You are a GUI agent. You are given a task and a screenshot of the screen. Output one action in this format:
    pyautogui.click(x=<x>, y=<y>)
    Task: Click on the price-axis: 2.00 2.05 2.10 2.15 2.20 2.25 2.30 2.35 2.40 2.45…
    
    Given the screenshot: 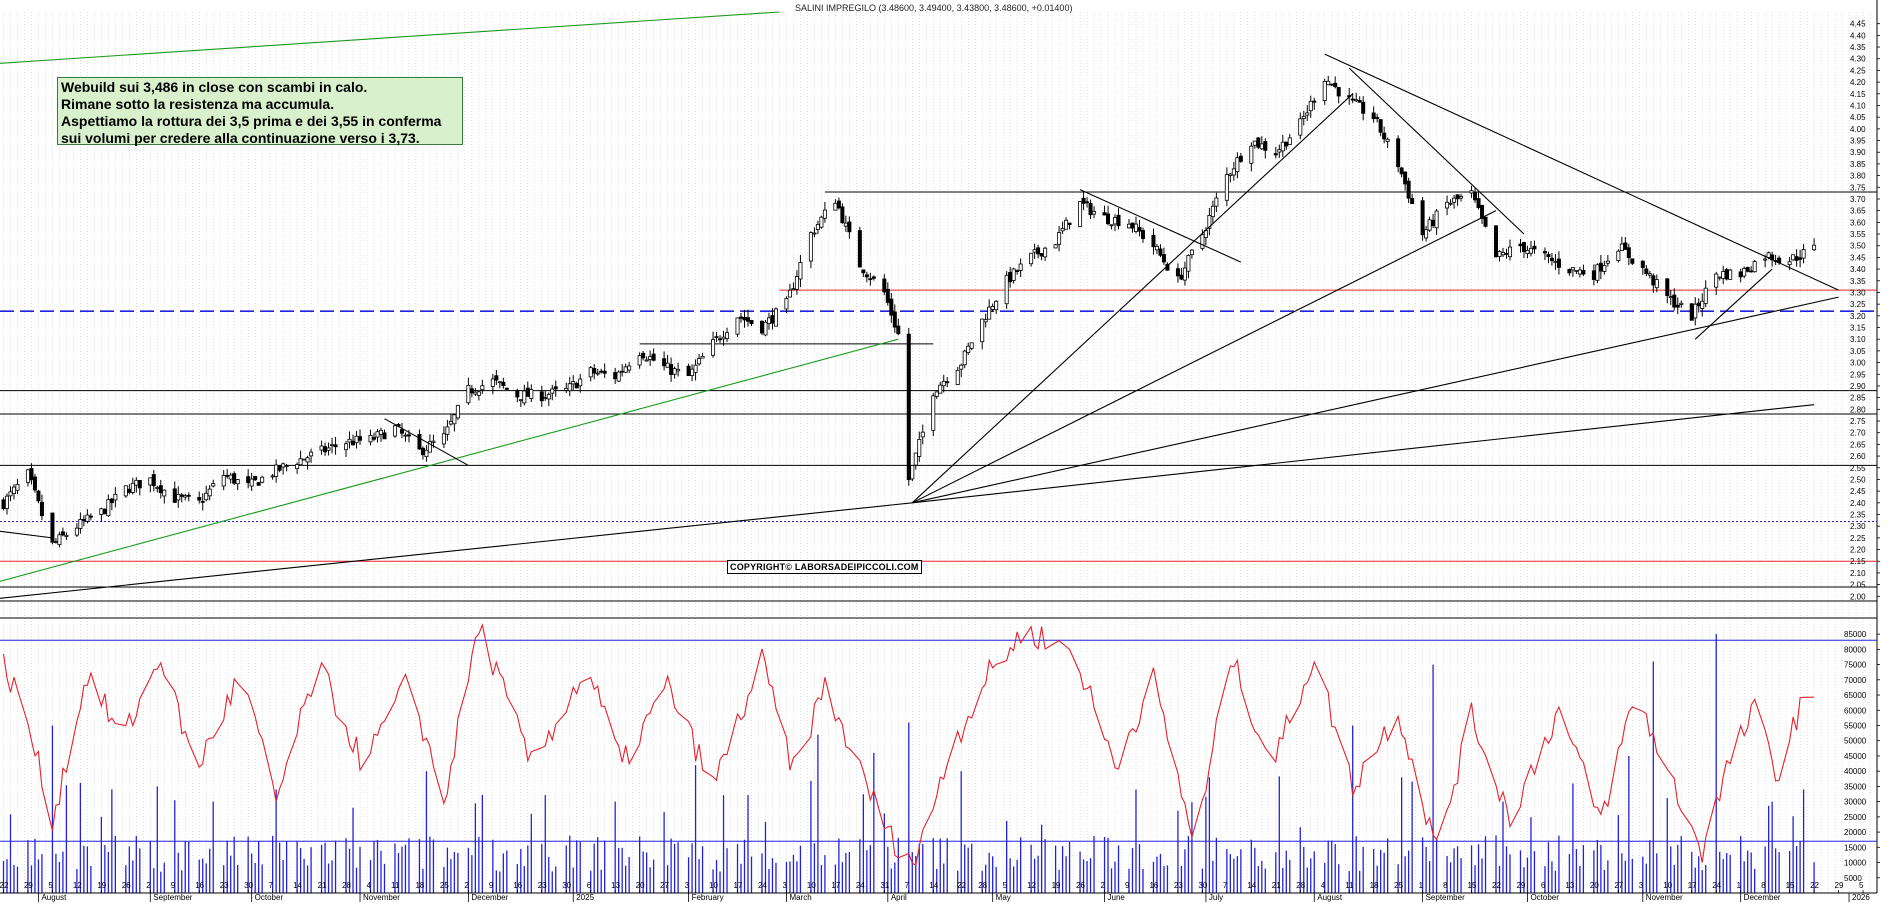 What is the action you would take?
    pyautogui.click(x=1865, y=310)
    